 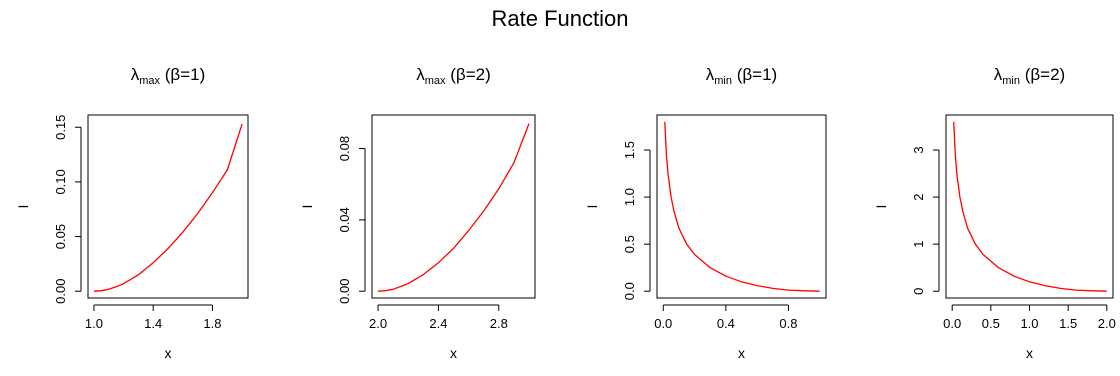 I want to click on x-tick-label: 0.8, so click(x=788, y=323).